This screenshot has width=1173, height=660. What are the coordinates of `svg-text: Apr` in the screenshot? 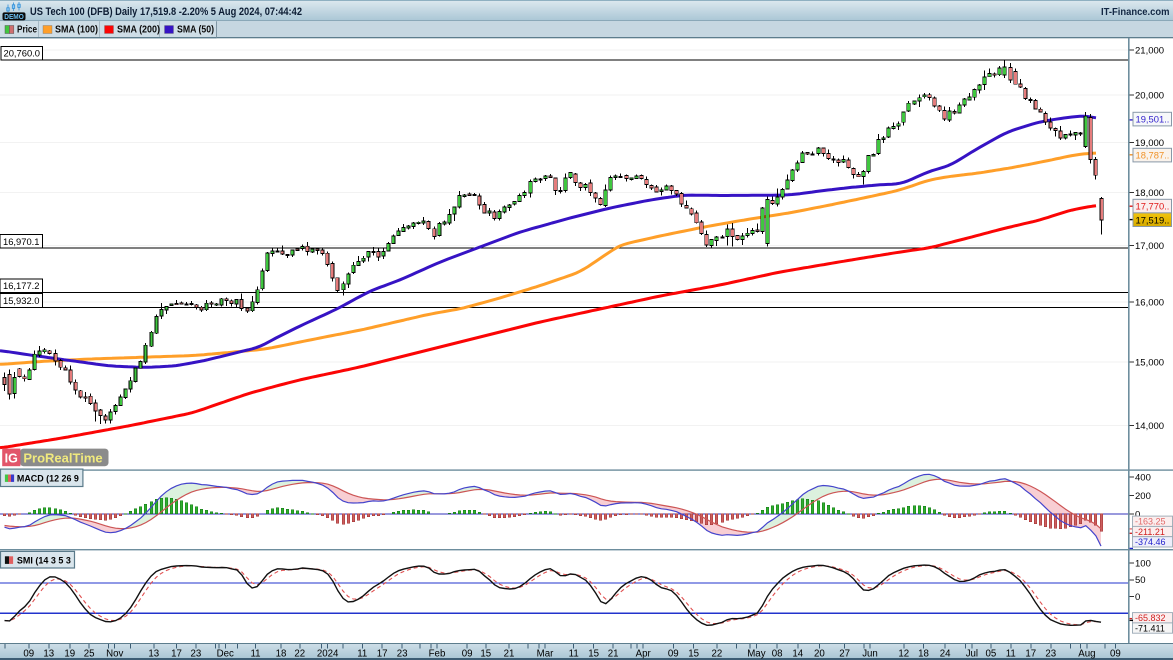 It's located at (644, 653).